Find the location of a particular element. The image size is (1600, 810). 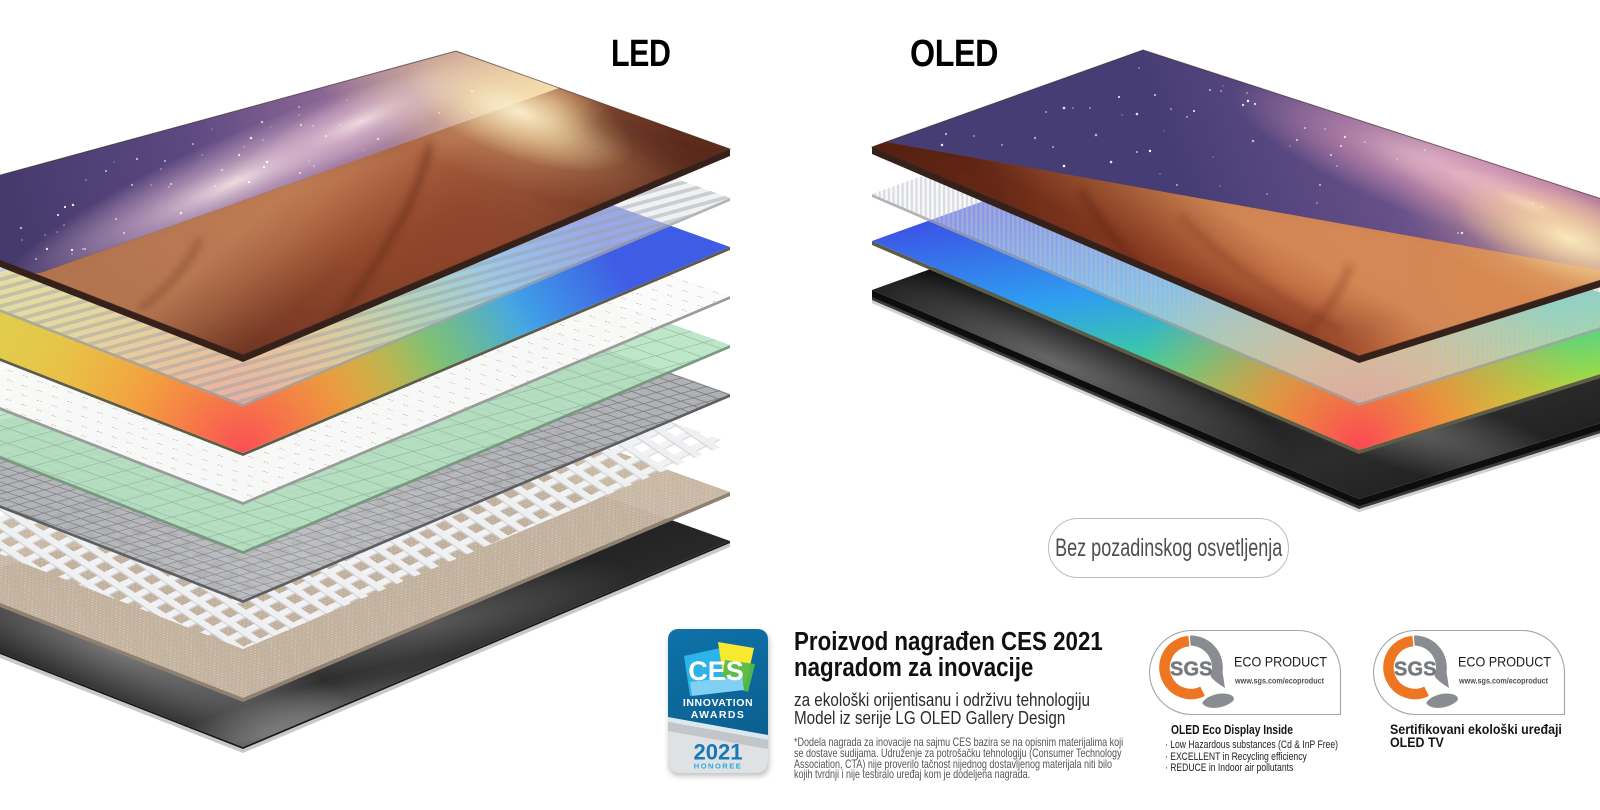

svg-text: HONOREE is located at coordinates (718, 766).